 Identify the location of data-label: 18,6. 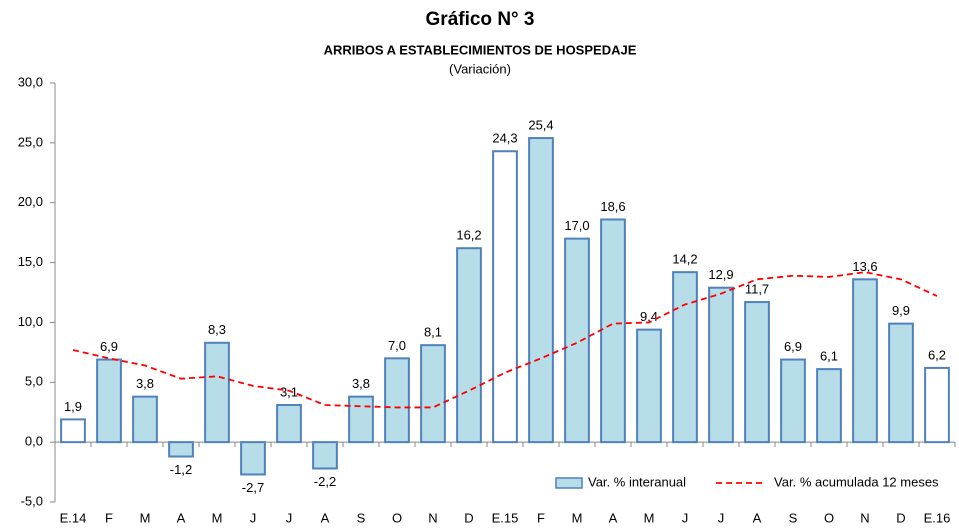
(612, 206).